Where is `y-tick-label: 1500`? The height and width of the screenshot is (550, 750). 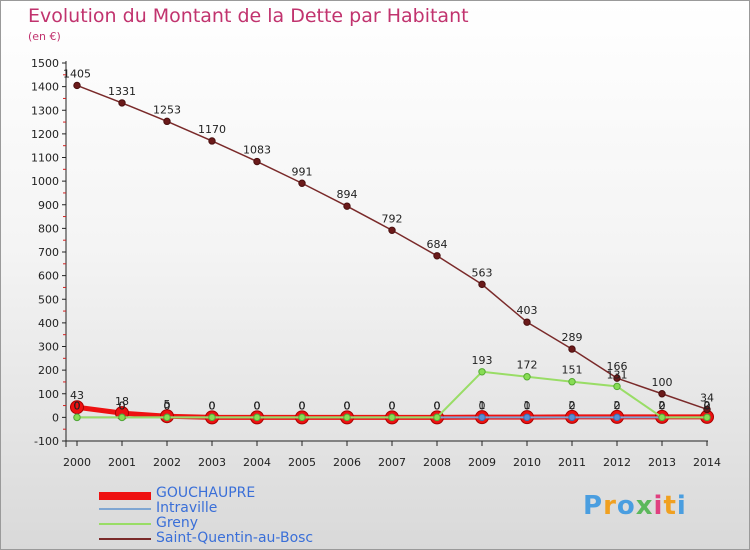 y-tick-label: 1500 is located at coordinates (45, 63).